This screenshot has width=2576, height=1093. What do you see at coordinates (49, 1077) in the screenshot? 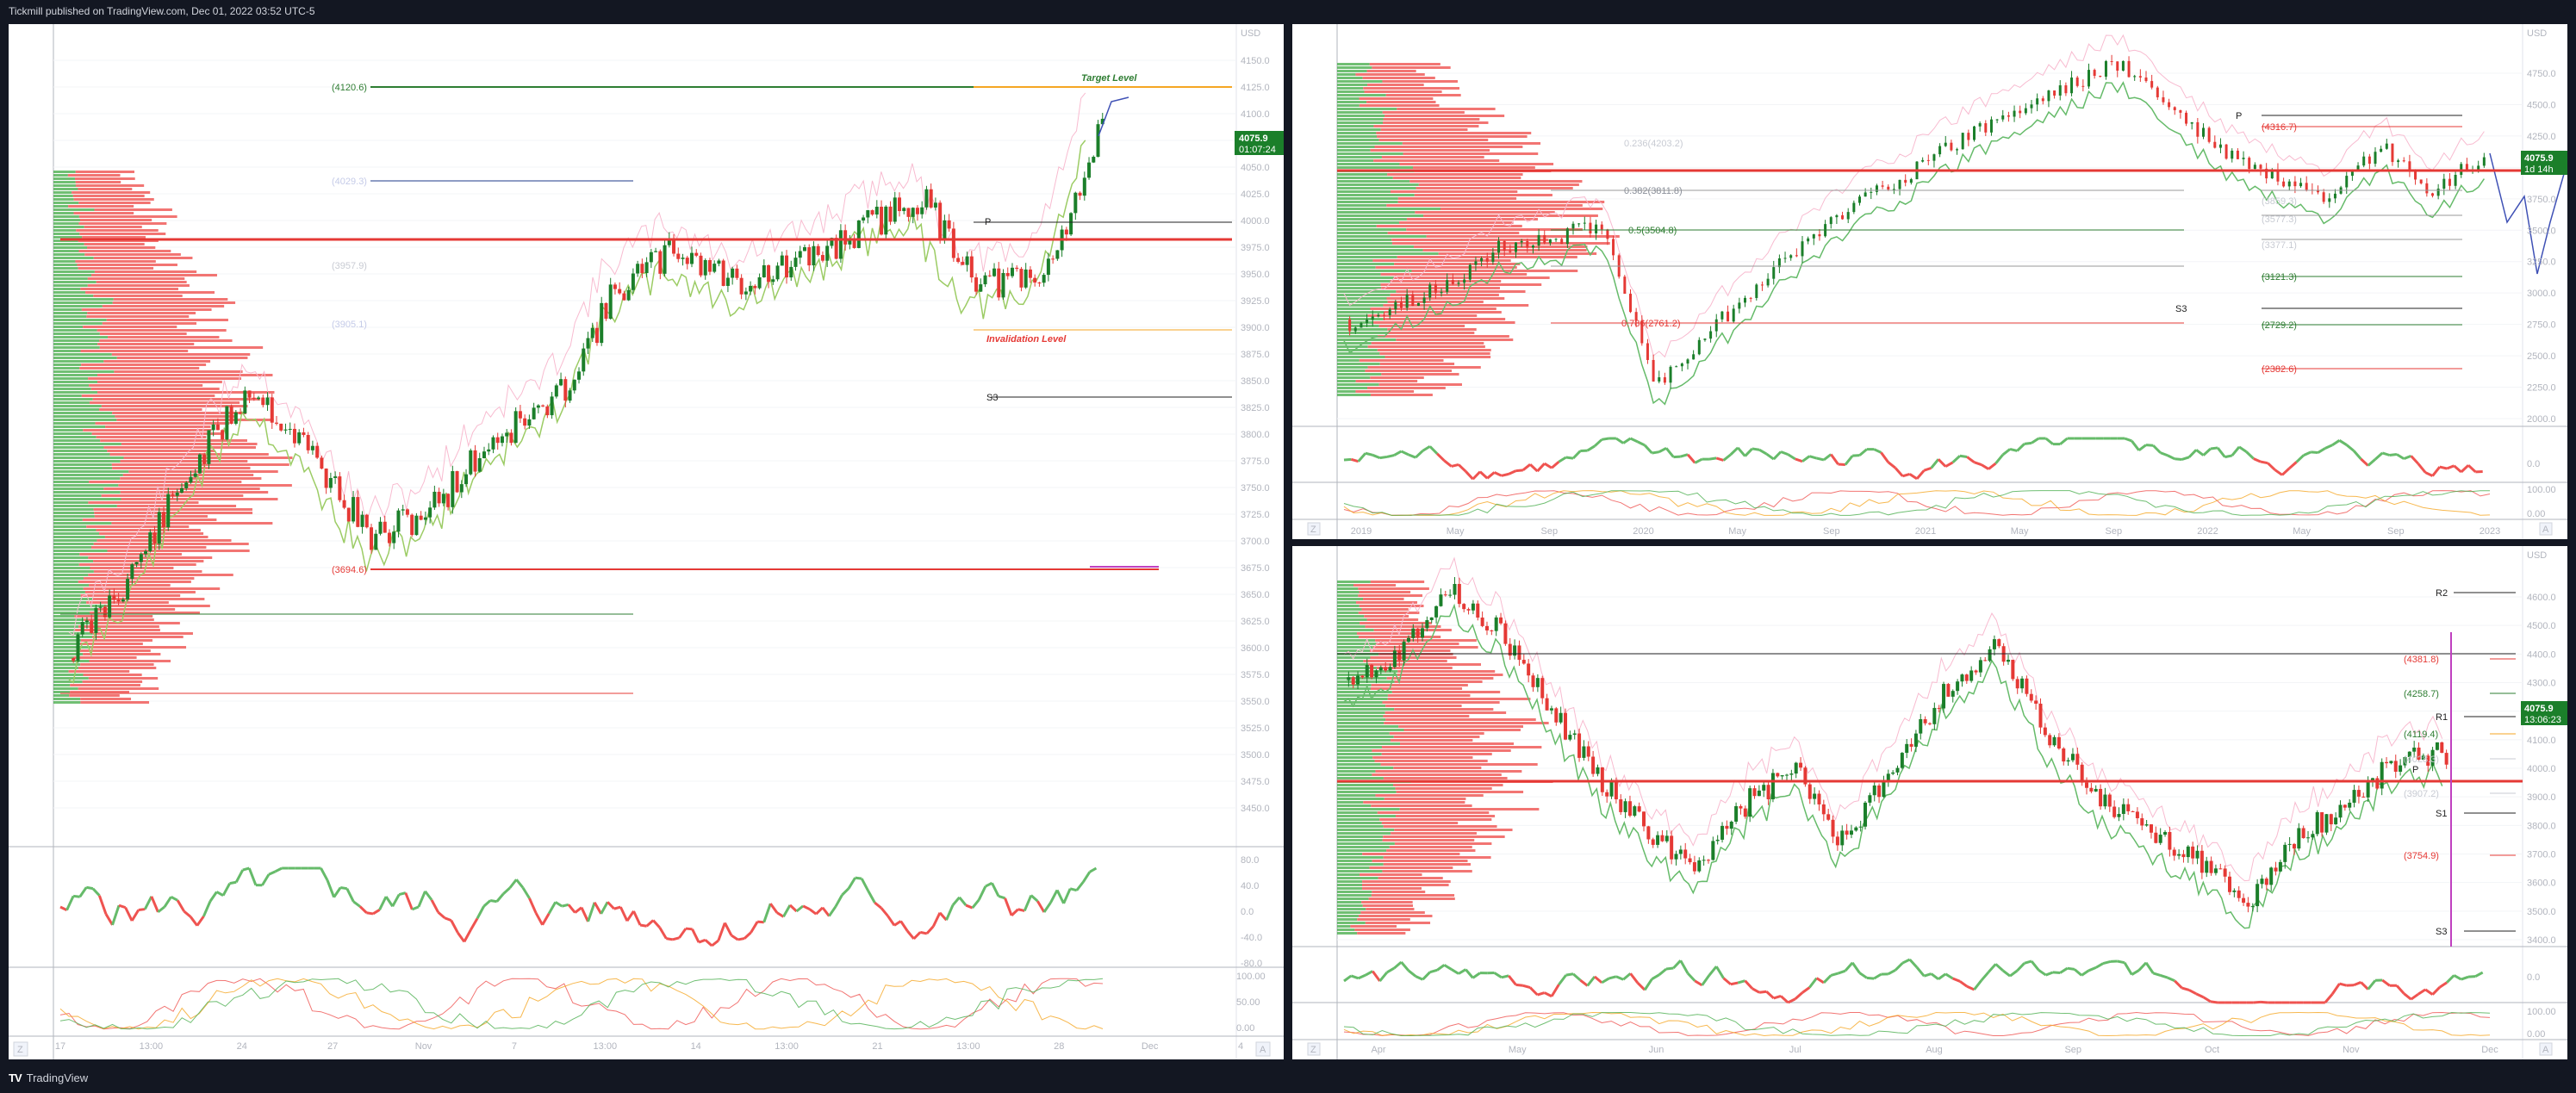
I see `tradingview-logo: TV TradingView` at bounding box center [49, 1077].